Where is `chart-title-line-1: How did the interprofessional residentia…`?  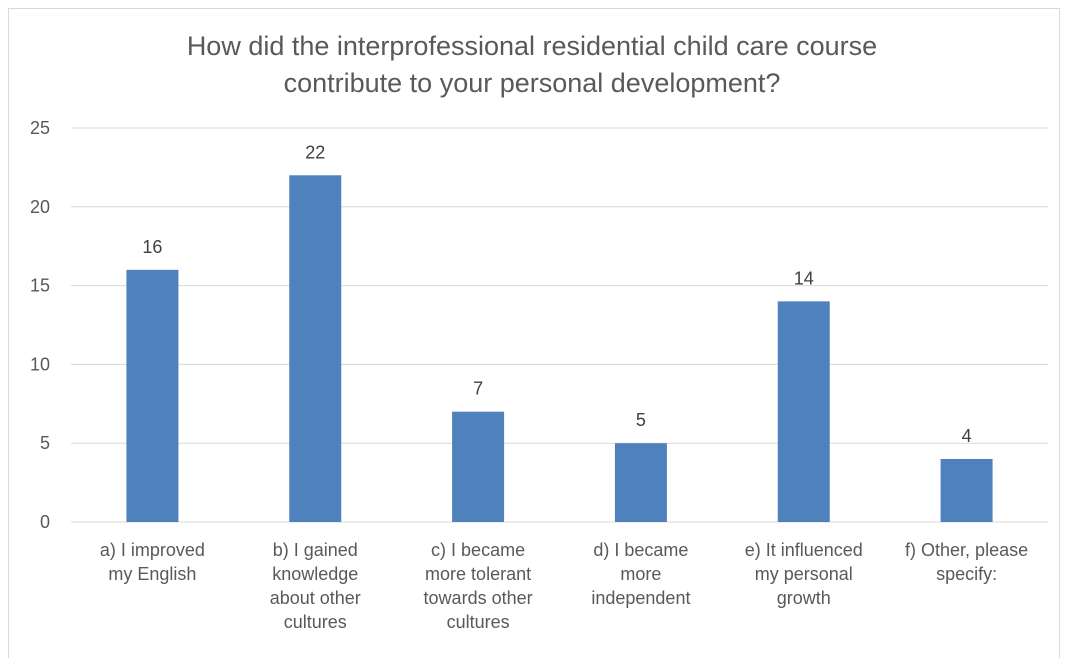
chart-title-line-1: How did the interprofessional residentia… is located at coordinates (532, 46).